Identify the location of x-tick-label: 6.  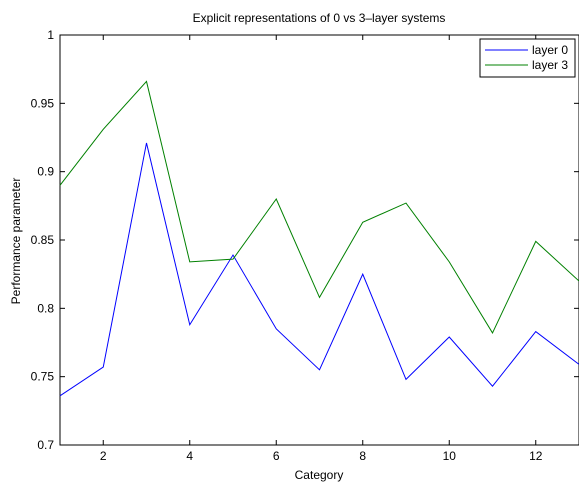
(276, 456).